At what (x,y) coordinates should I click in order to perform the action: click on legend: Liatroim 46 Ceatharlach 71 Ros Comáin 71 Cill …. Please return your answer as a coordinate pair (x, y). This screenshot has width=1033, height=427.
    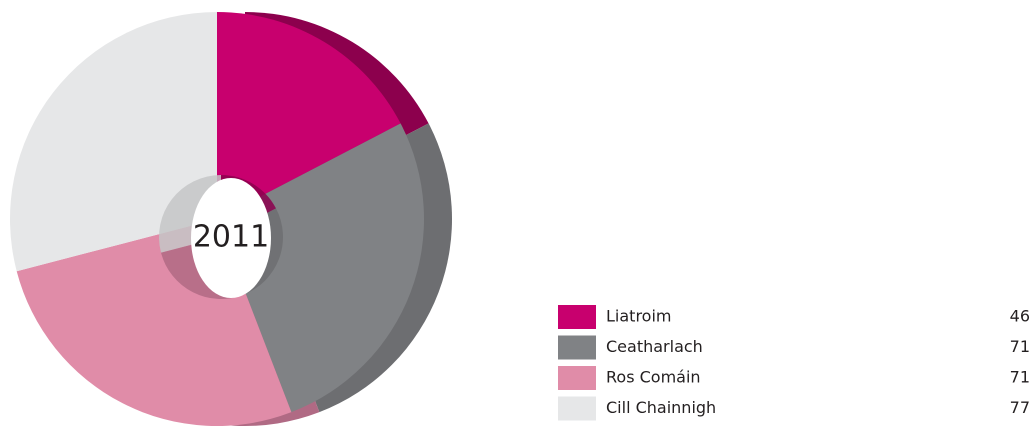
    Looking at the image, I should click on (794, 363).